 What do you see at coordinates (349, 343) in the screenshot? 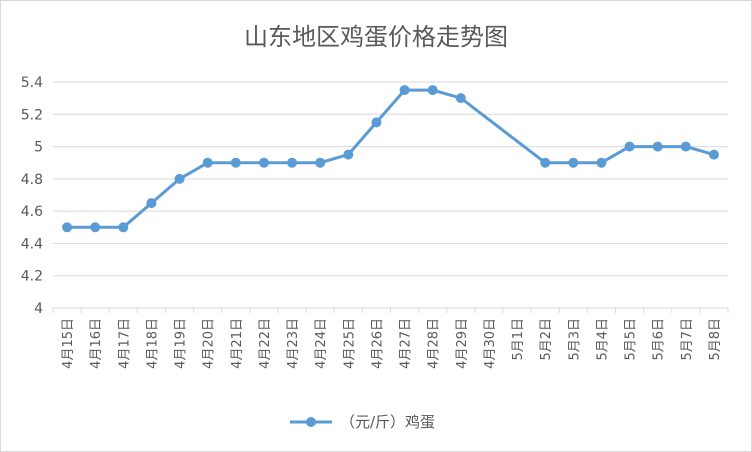
I see `x-tick-label: 4月25日` at bounding box center [349, 343].